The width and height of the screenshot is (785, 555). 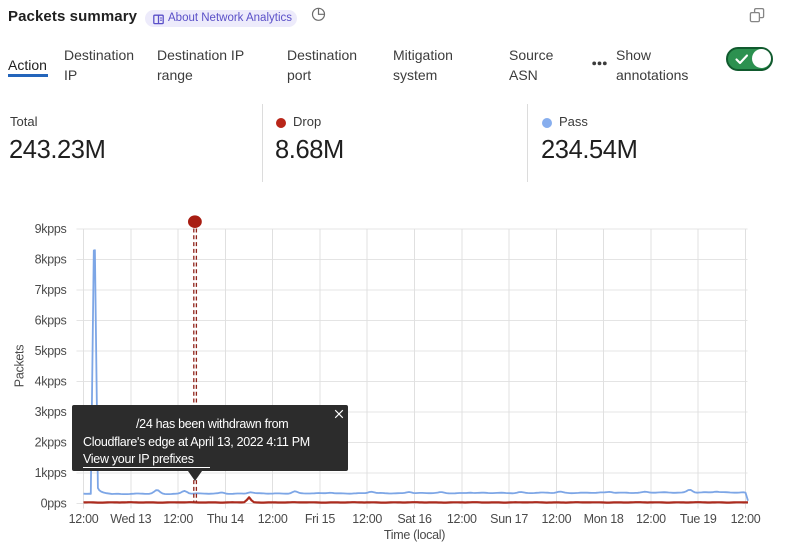 I want to click on svg-text: 5kpps, so click(x=51, y=351).